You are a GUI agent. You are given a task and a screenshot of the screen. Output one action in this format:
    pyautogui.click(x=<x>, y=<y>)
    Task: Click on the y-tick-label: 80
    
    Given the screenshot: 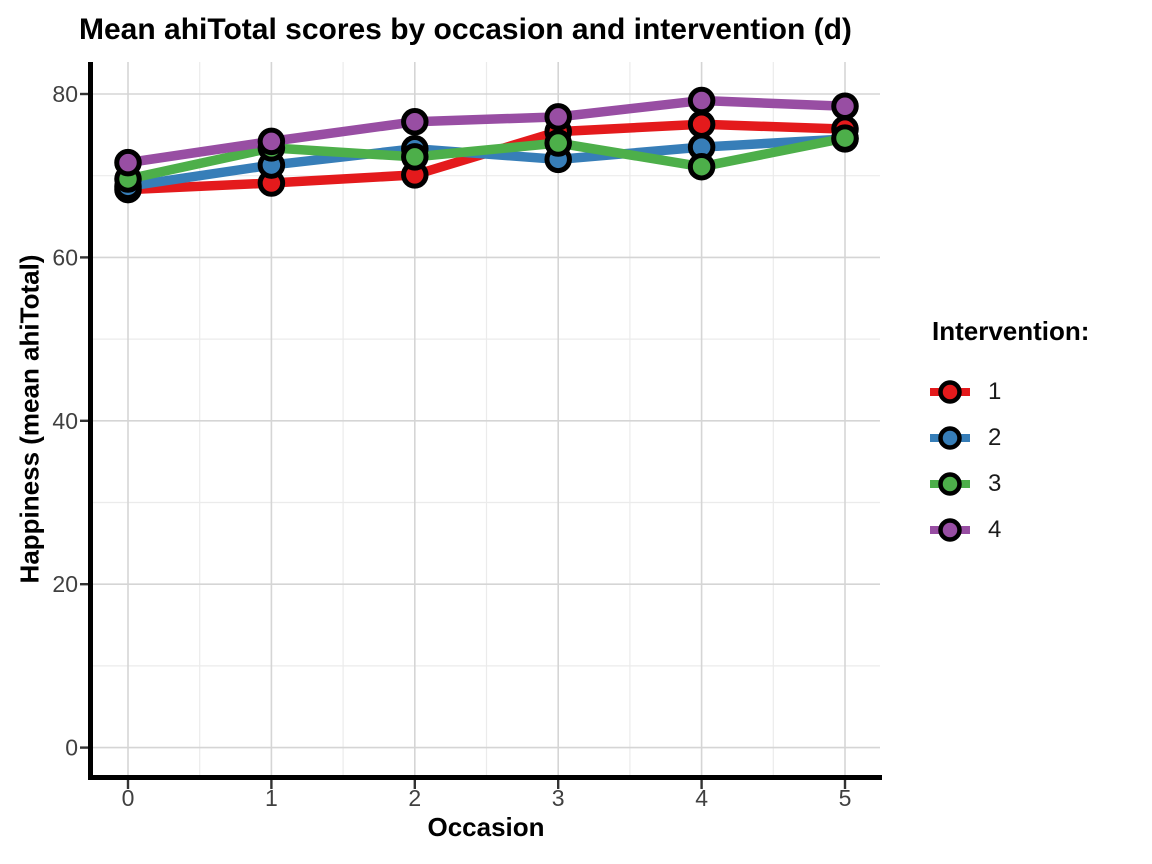 What is the action you would take?
    pyautogui.click(x=65, y=94)
    